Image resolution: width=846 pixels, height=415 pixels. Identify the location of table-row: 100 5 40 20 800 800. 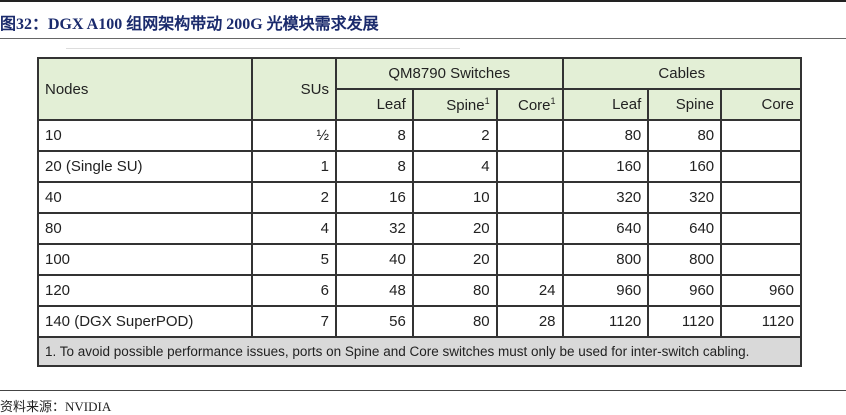
(419, 259).